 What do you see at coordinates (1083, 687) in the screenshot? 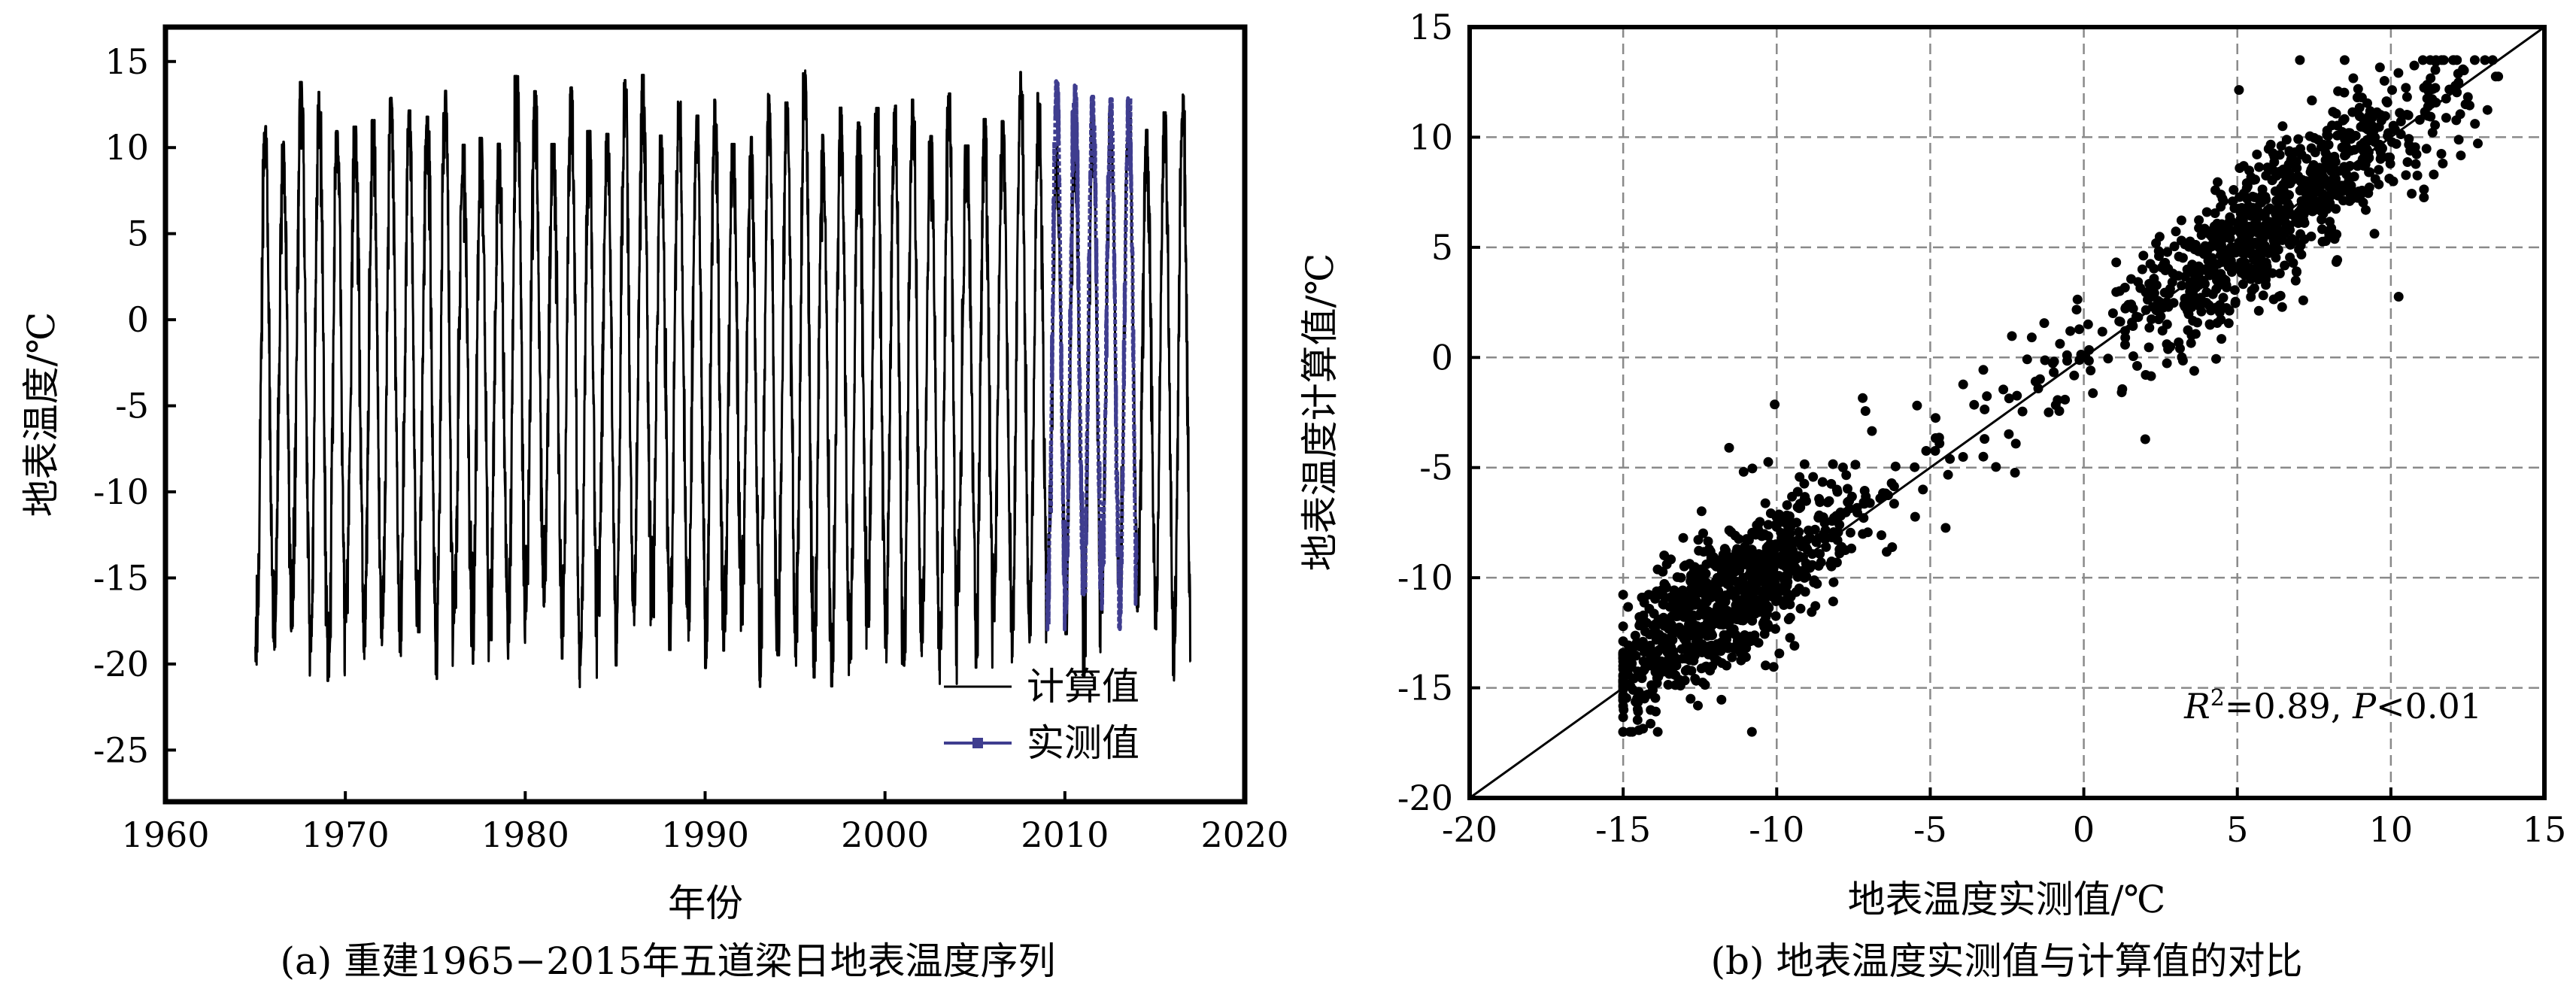
I see `legend-calculated-label: 计算值` at bounding box center [1083, 687].